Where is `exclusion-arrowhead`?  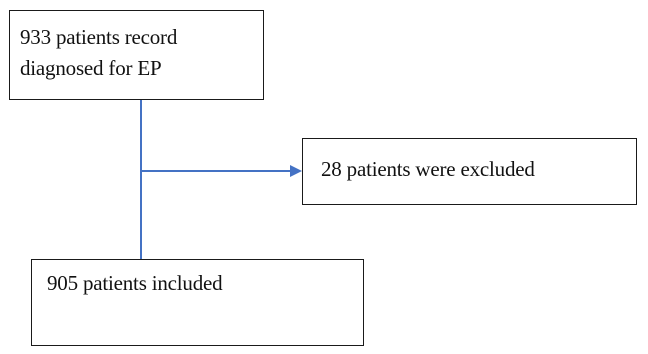 exclusion-arrowhead is located at coordinates (296, 171).